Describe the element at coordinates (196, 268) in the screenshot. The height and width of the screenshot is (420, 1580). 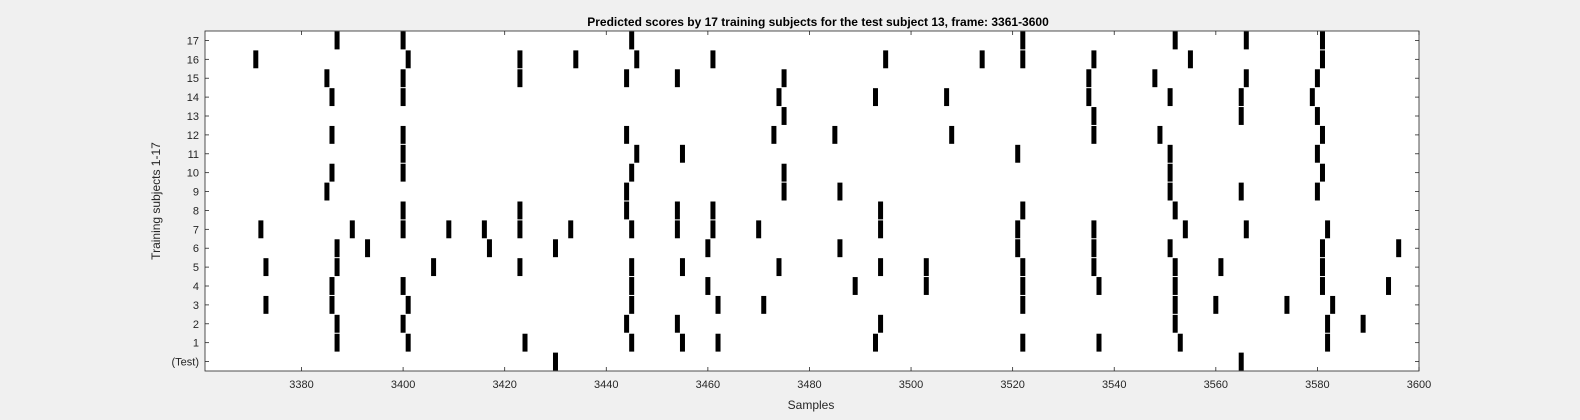
I see `y-tick-label: 5` at that location.